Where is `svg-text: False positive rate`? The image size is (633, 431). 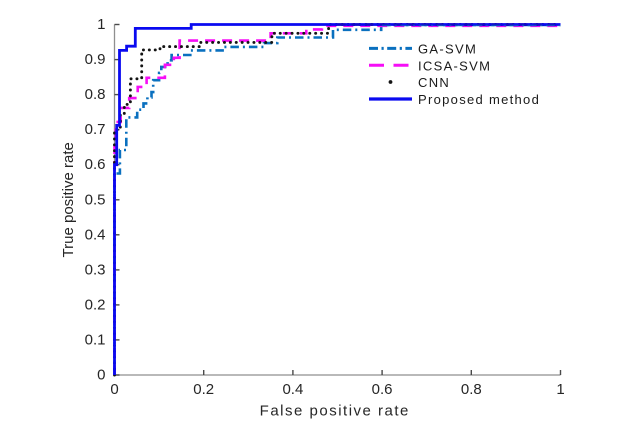
svg-text: False positive rate is located at coordinates (335, 411).